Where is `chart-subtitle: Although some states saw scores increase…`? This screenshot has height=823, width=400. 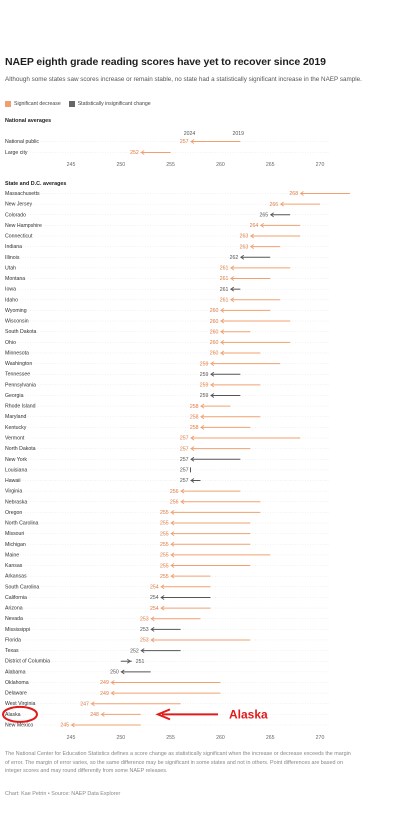 chart-subtitle: Although some states saw scores increase… is located at coordinates (183, 79).